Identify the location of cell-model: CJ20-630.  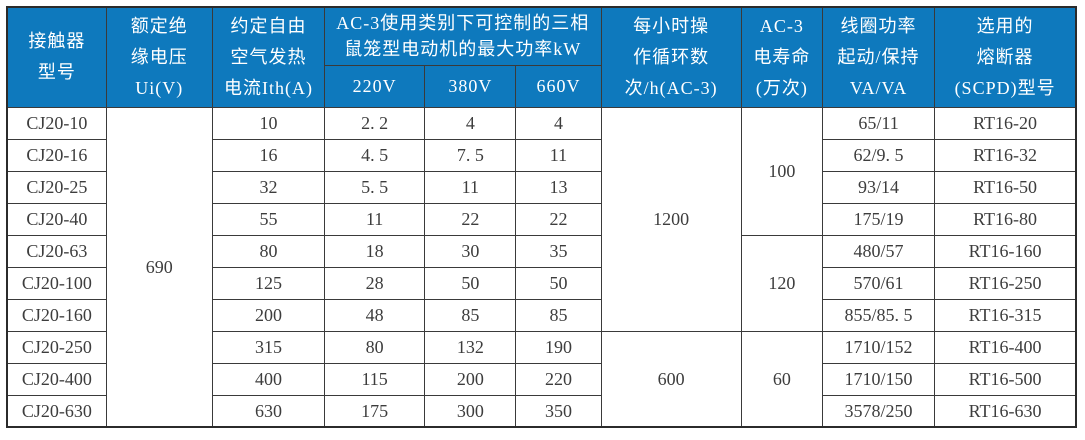
(56, 411).